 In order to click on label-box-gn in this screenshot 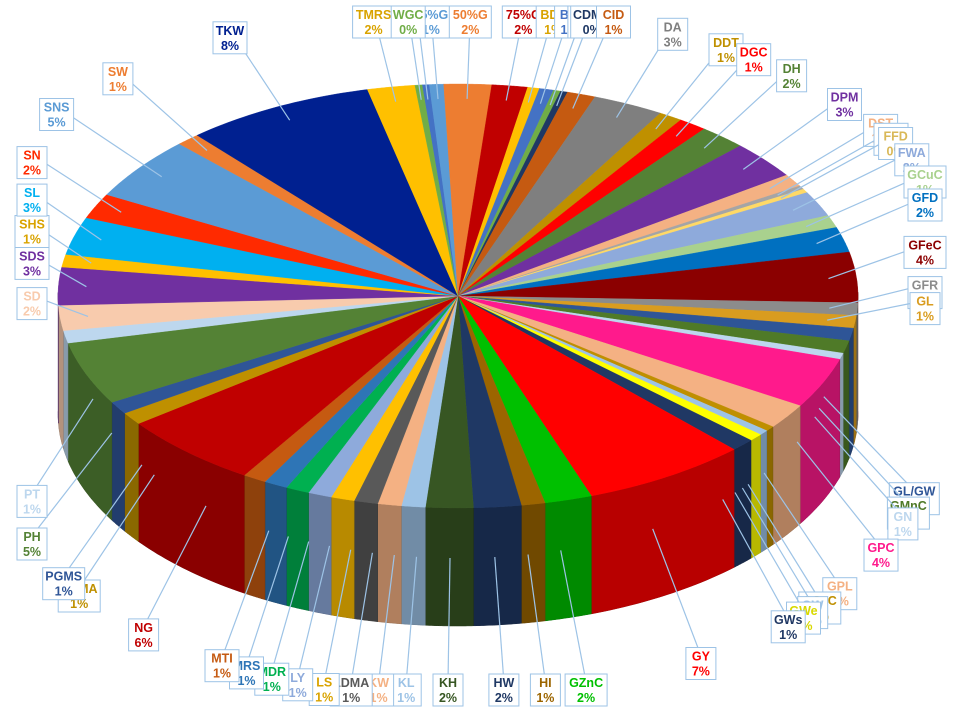, I will do `click(903, 524)`.